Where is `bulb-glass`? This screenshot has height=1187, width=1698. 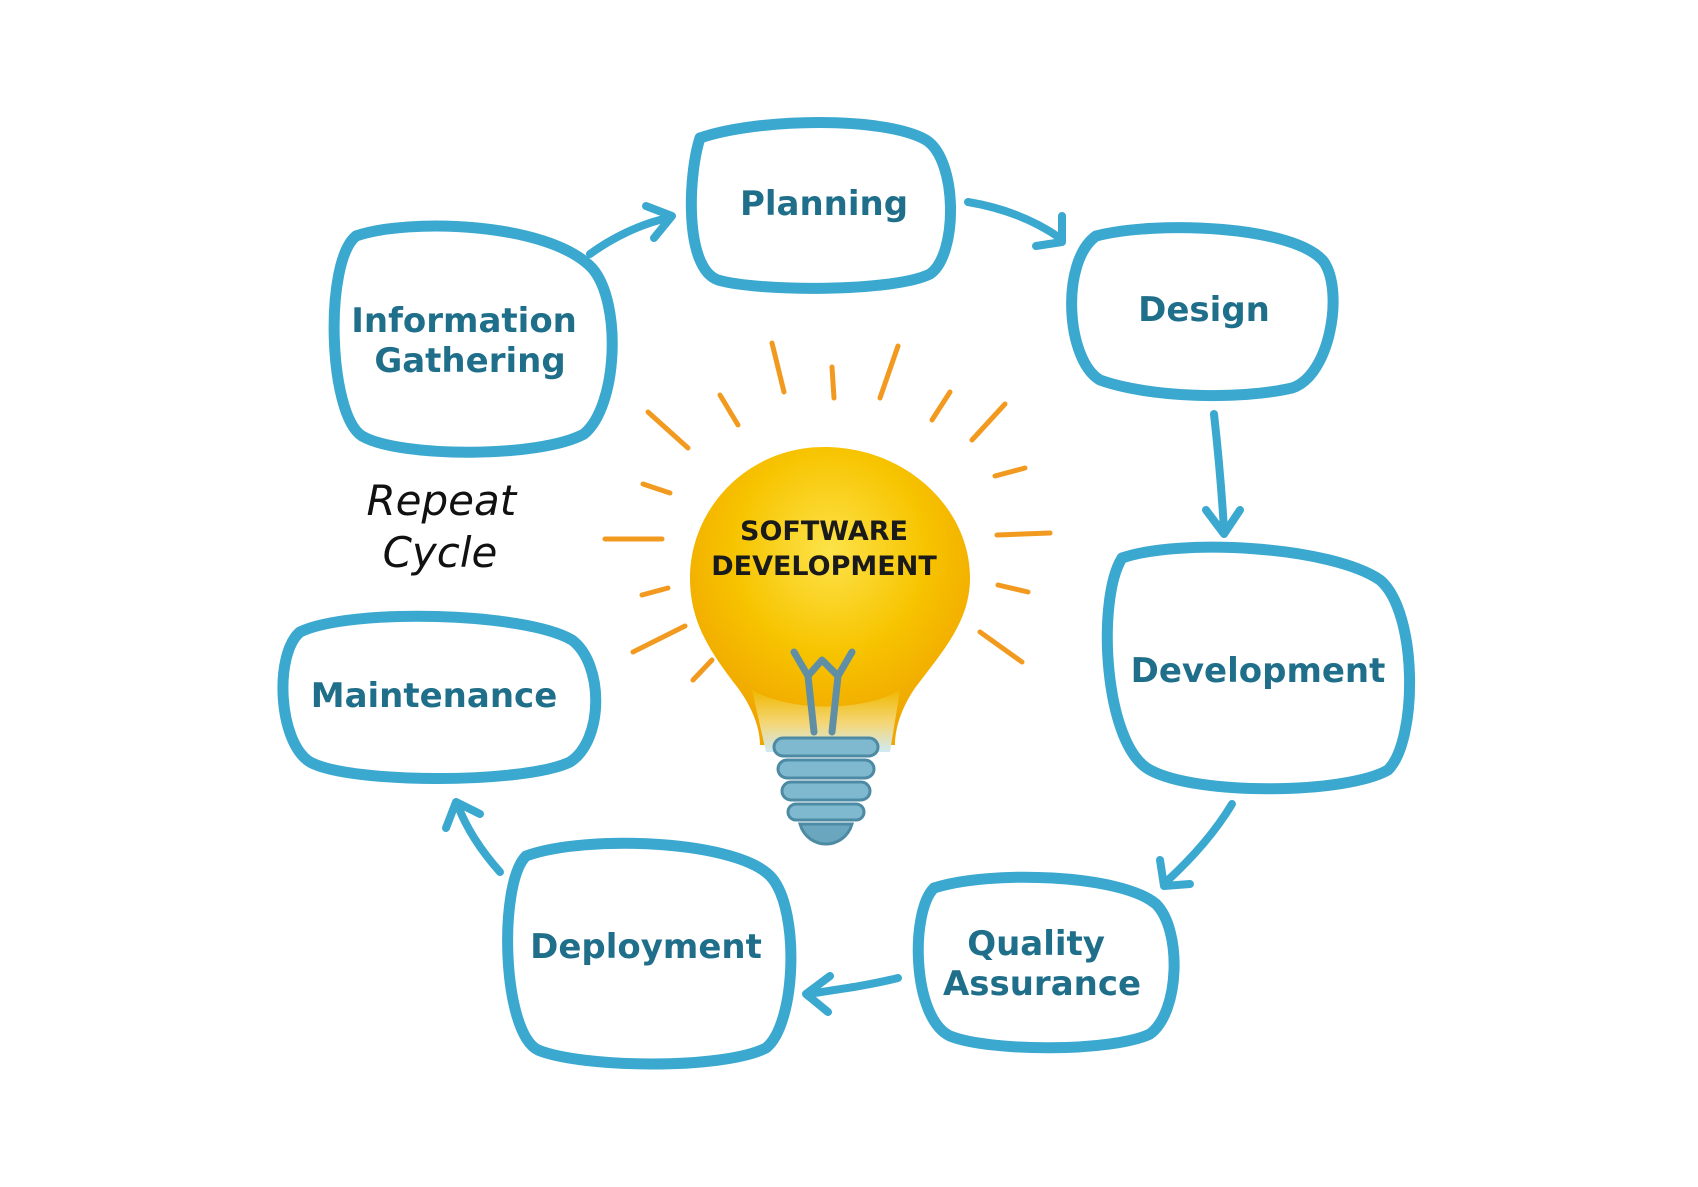
bulb-glass is located at coordinates (830, 596).